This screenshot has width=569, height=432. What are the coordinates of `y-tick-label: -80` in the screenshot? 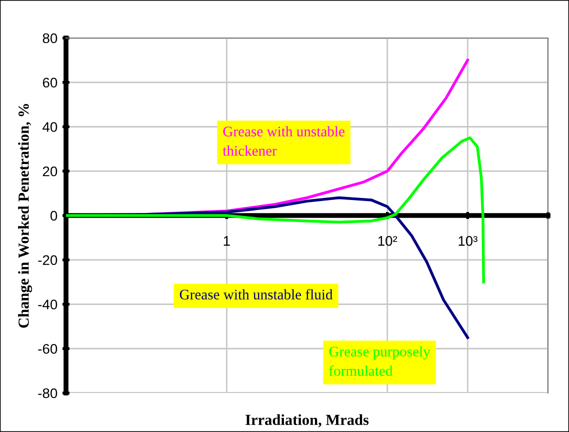 It's located at (48, 393).